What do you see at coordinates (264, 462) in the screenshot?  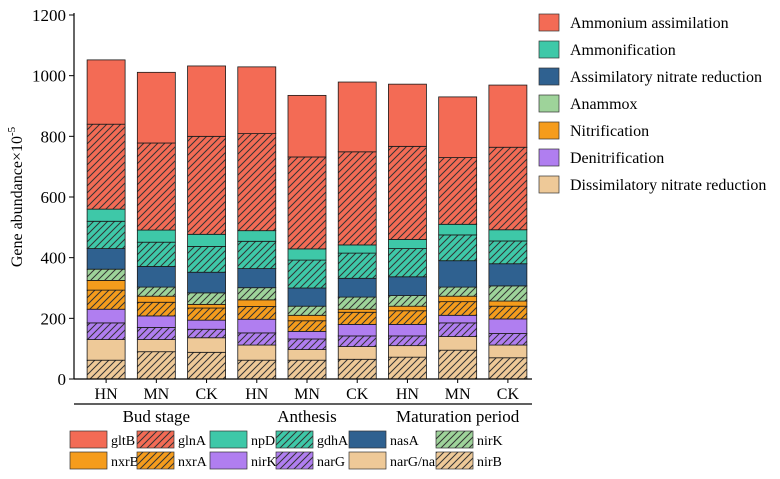 I see `gene-legend-label: nirK` at bounding box center [264, 462].